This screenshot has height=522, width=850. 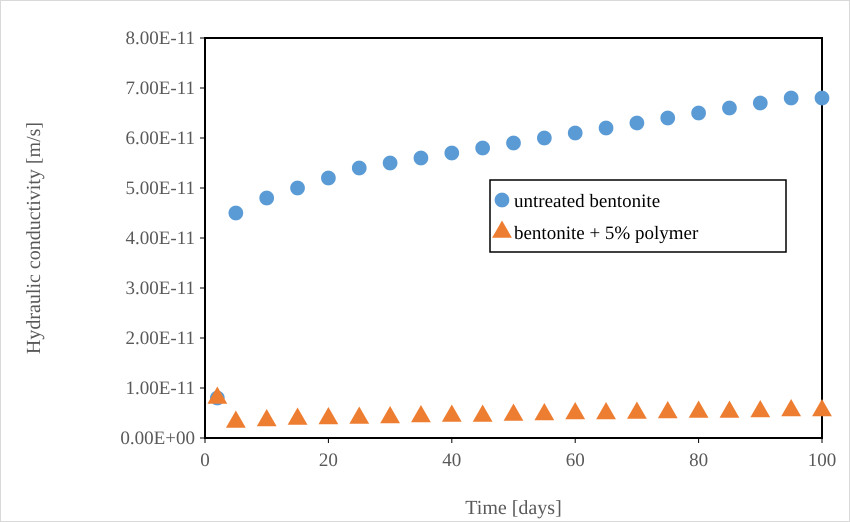 I want to click on y-tick-label: 6.00E-11, so click(x=160, y=138).